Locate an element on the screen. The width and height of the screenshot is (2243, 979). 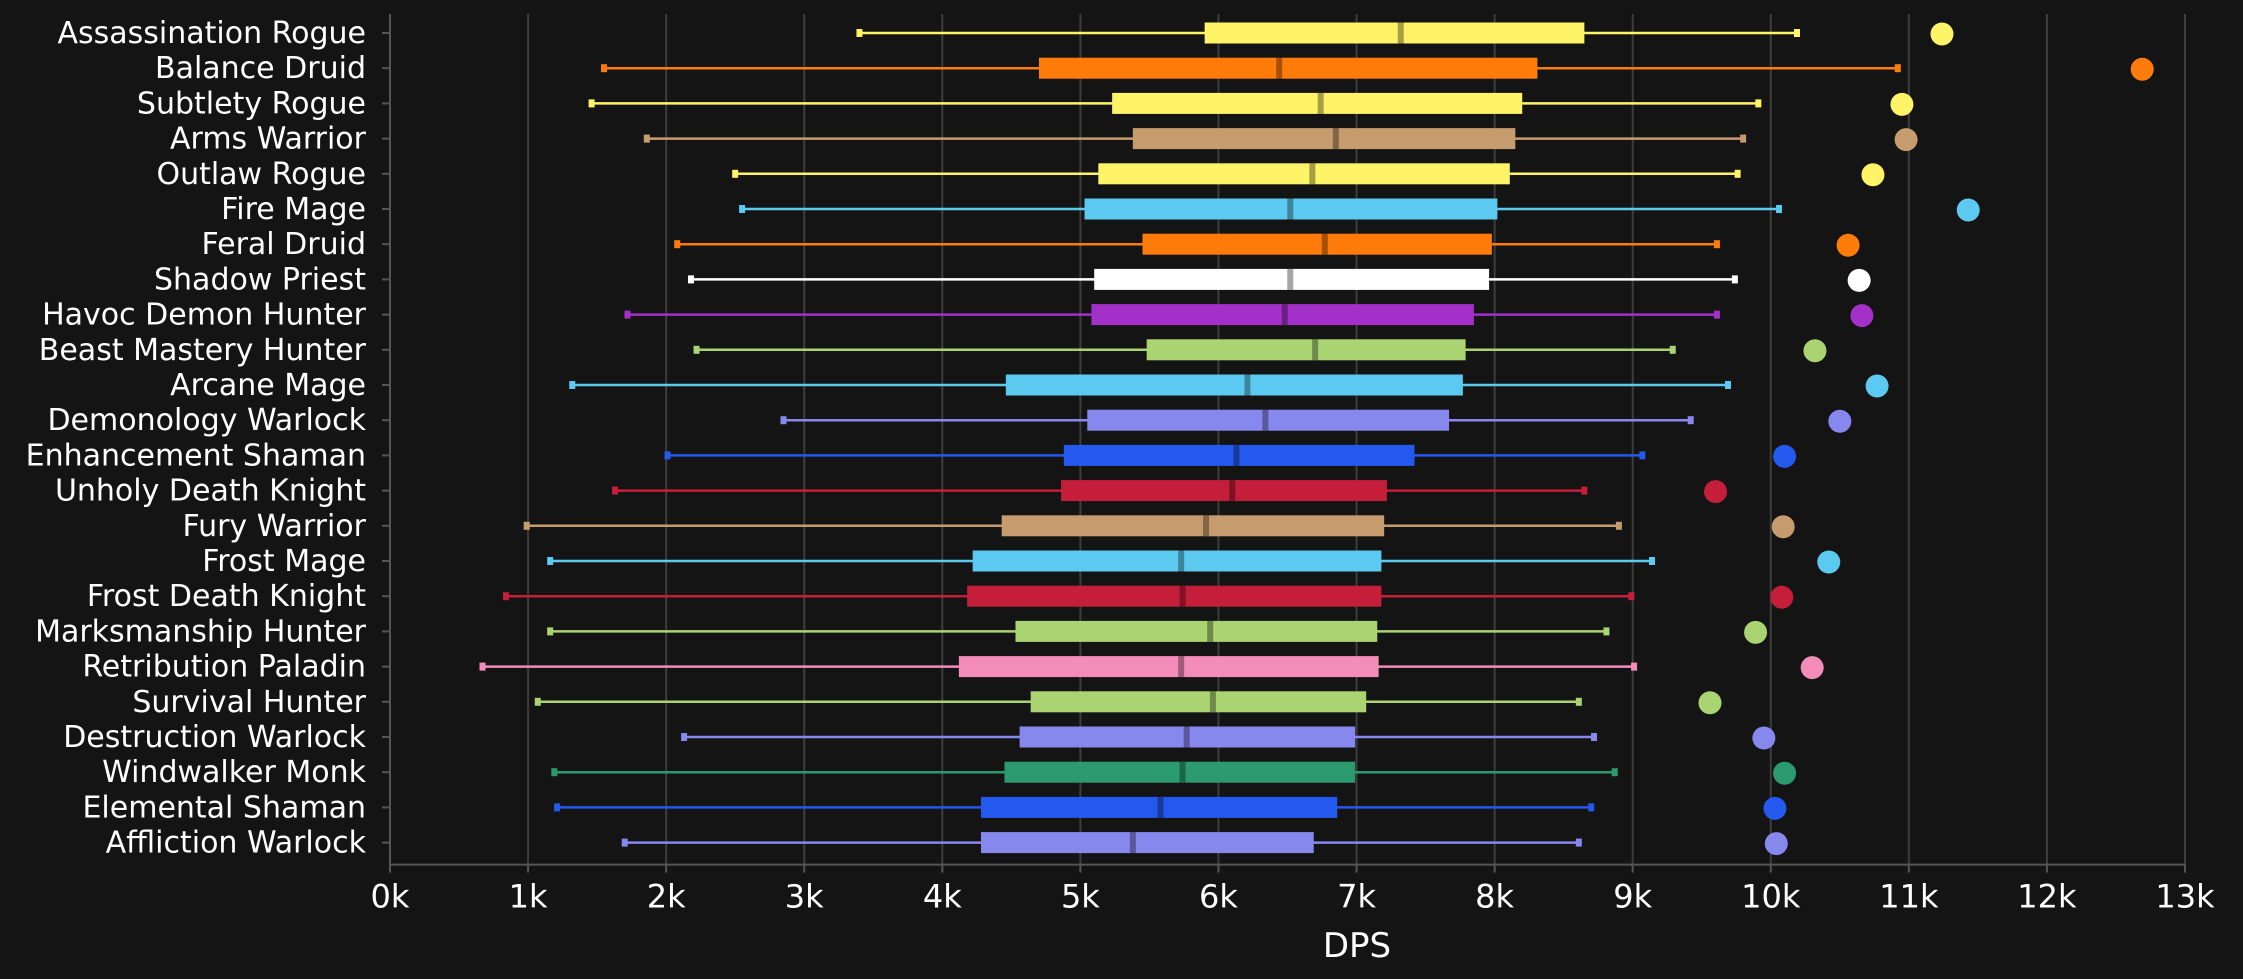
category-label: Enhancement Shaman is located at coordinates (196, 455).